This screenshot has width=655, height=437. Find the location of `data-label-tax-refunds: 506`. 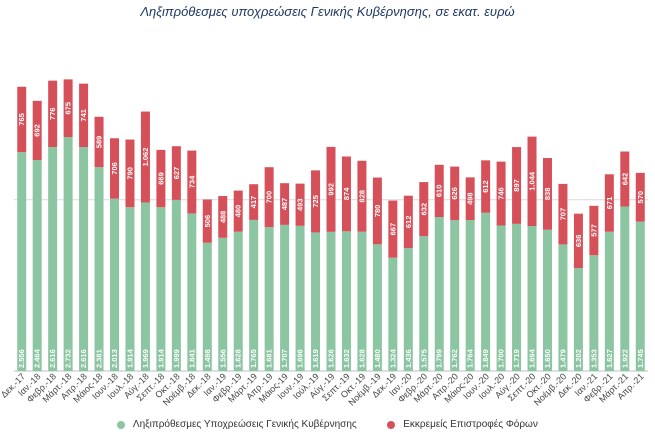

data-label-tax-refunds: 506 is located at coordinates (207, 221).